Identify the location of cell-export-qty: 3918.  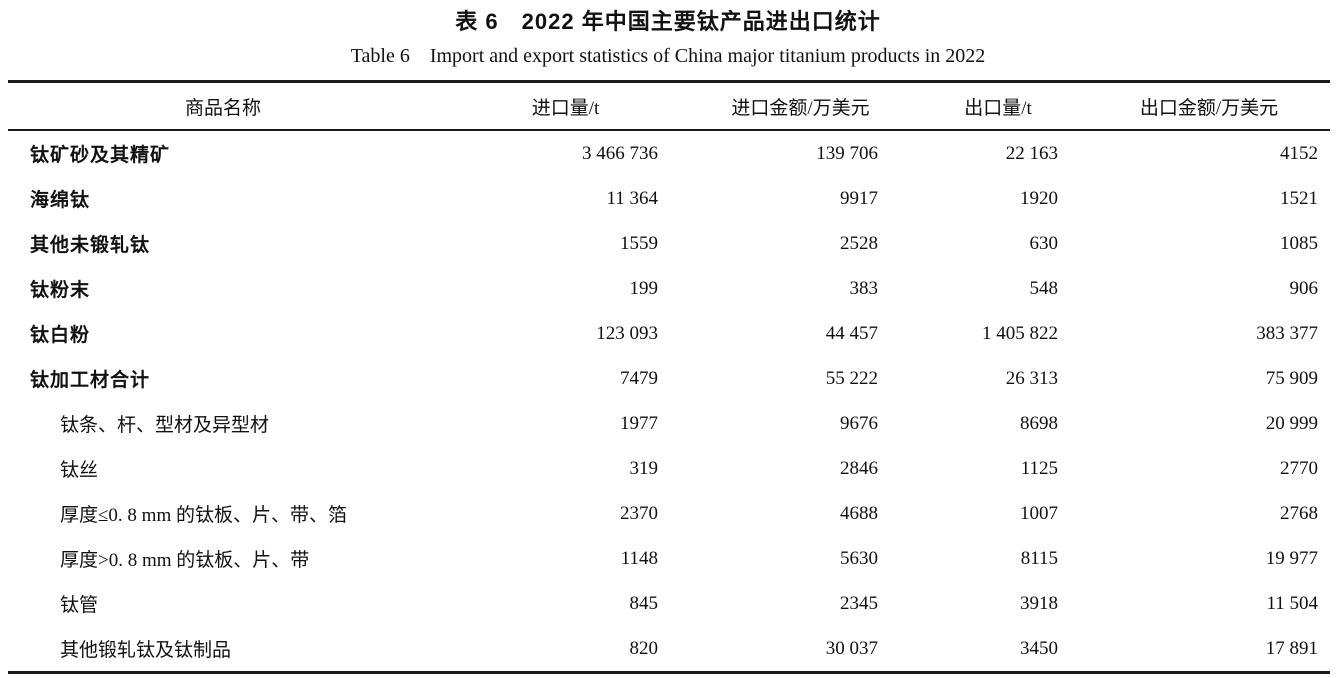
(1039, 603).